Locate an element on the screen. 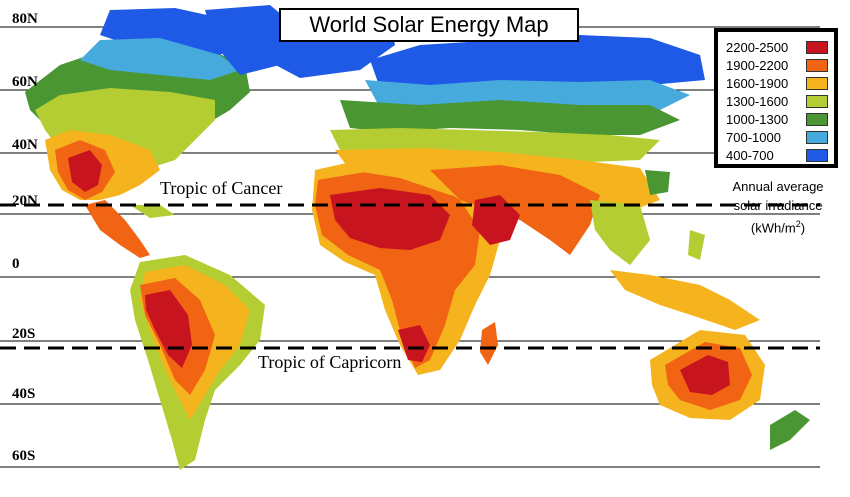 The width and height of the screenshot is (850, 497). unit-superscript: 2 is located at coordinates (798, 224).